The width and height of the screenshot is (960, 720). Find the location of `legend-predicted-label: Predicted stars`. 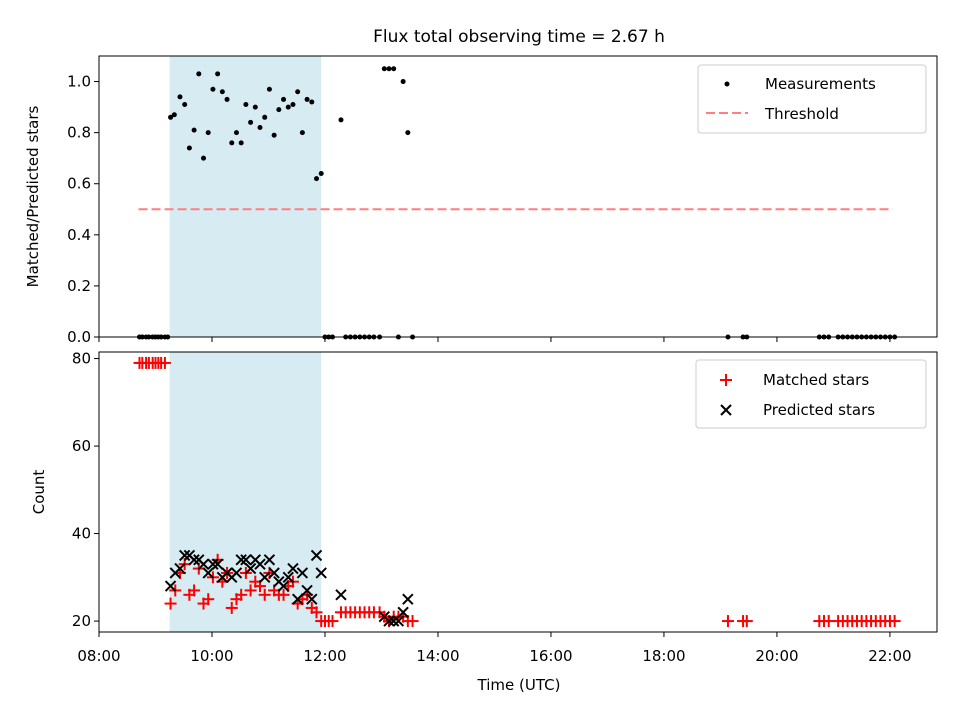

legend-predicted-label: Predicted stars is located at coordinates (819, 410).